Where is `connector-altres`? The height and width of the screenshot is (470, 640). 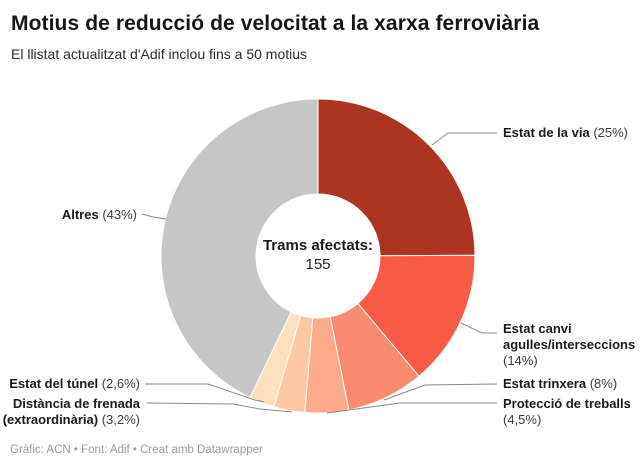
connector-altres is located at coordinates (154, 216).